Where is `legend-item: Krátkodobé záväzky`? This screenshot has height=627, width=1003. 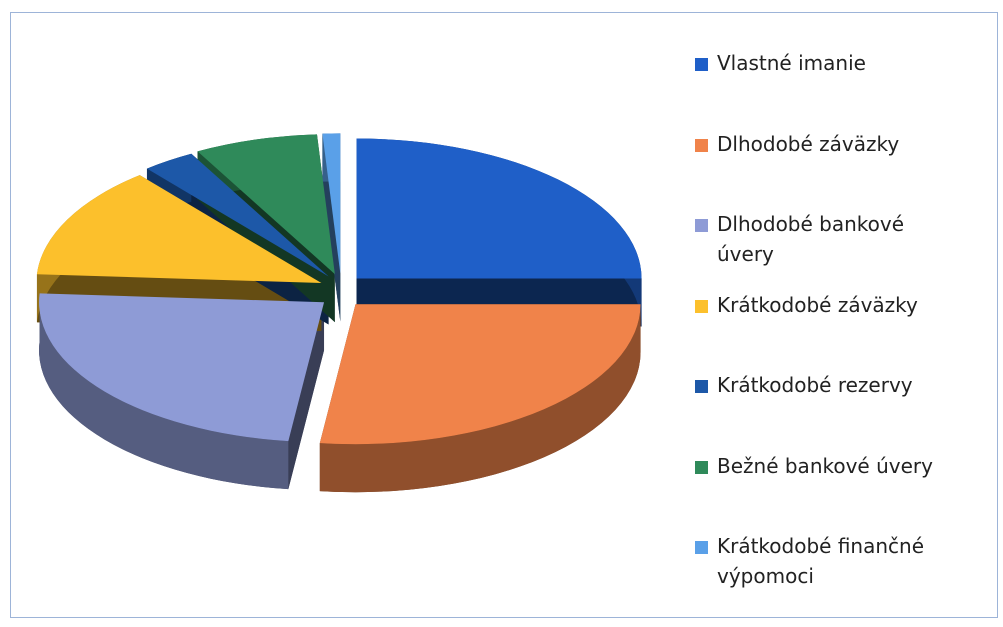
legend-item: Krátkodobé záväzky is located at coordinates (845, 330).